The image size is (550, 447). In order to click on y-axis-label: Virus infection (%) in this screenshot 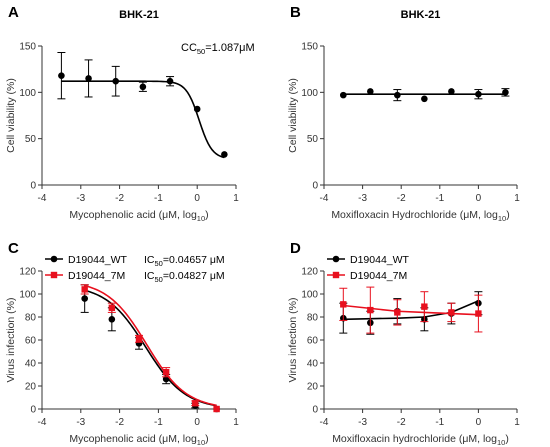, I will do `click(11, 339)`.